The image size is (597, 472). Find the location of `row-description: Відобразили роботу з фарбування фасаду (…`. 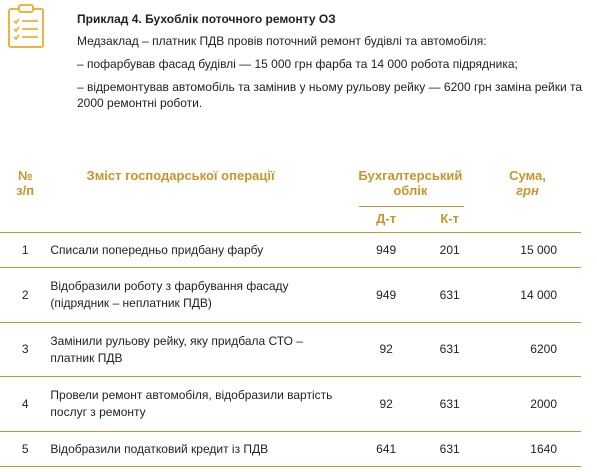

row-description: Відобразили роботу з фарбування фасаду (… is located at coordinates (169, 294).